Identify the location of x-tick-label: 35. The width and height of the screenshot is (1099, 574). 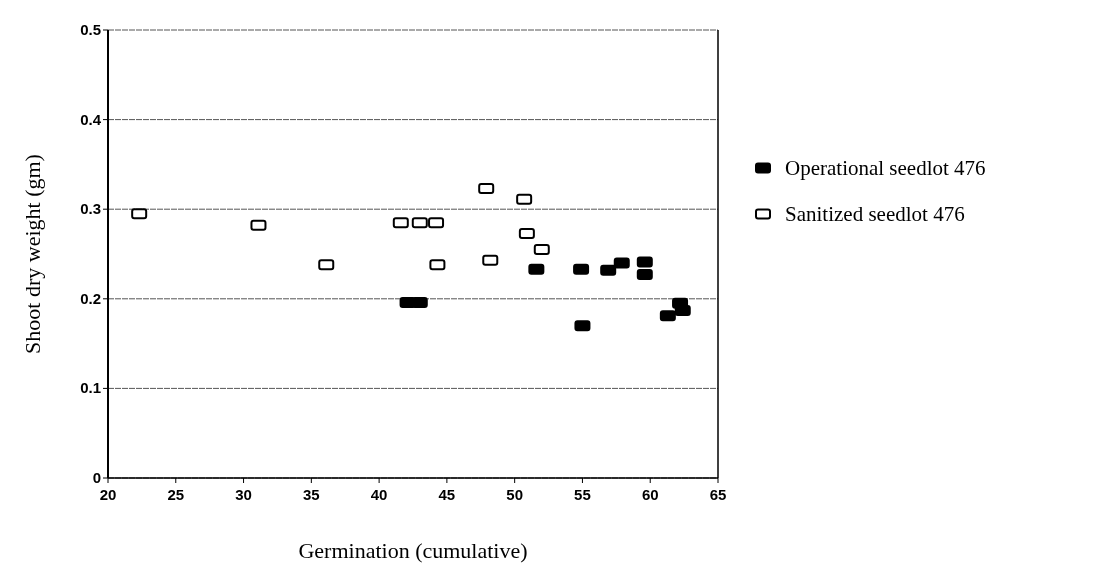
(311, 494).